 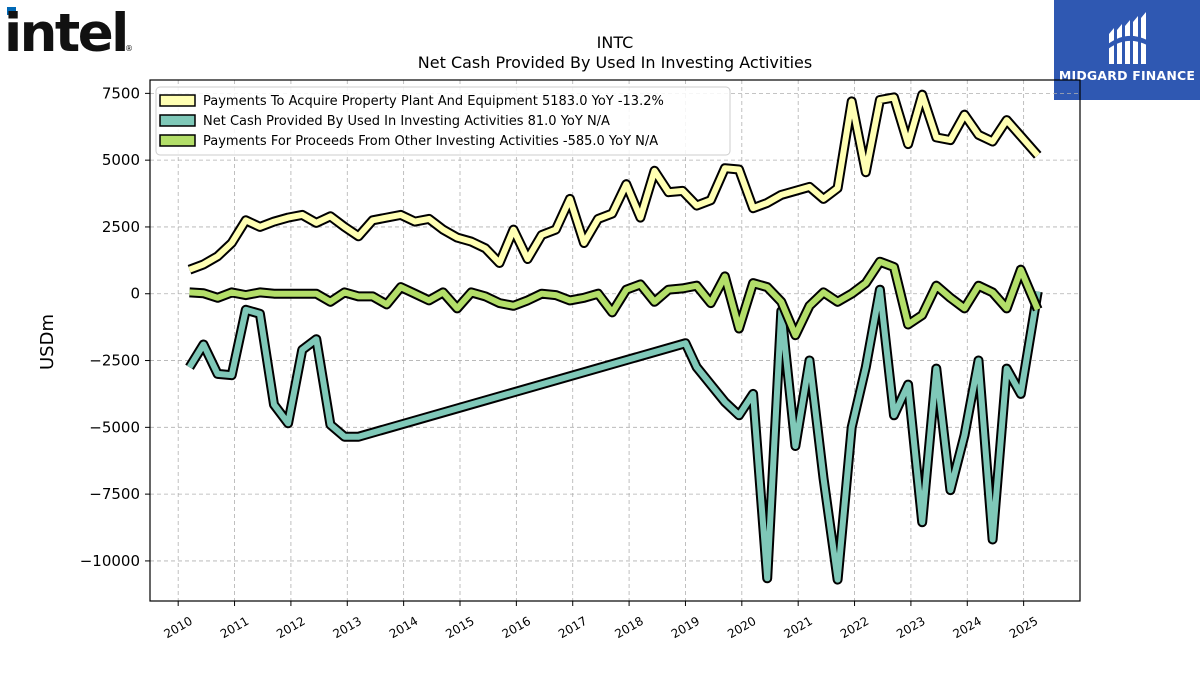 I want to click on brand-logo: intel ®, so click(x=74, y=33).